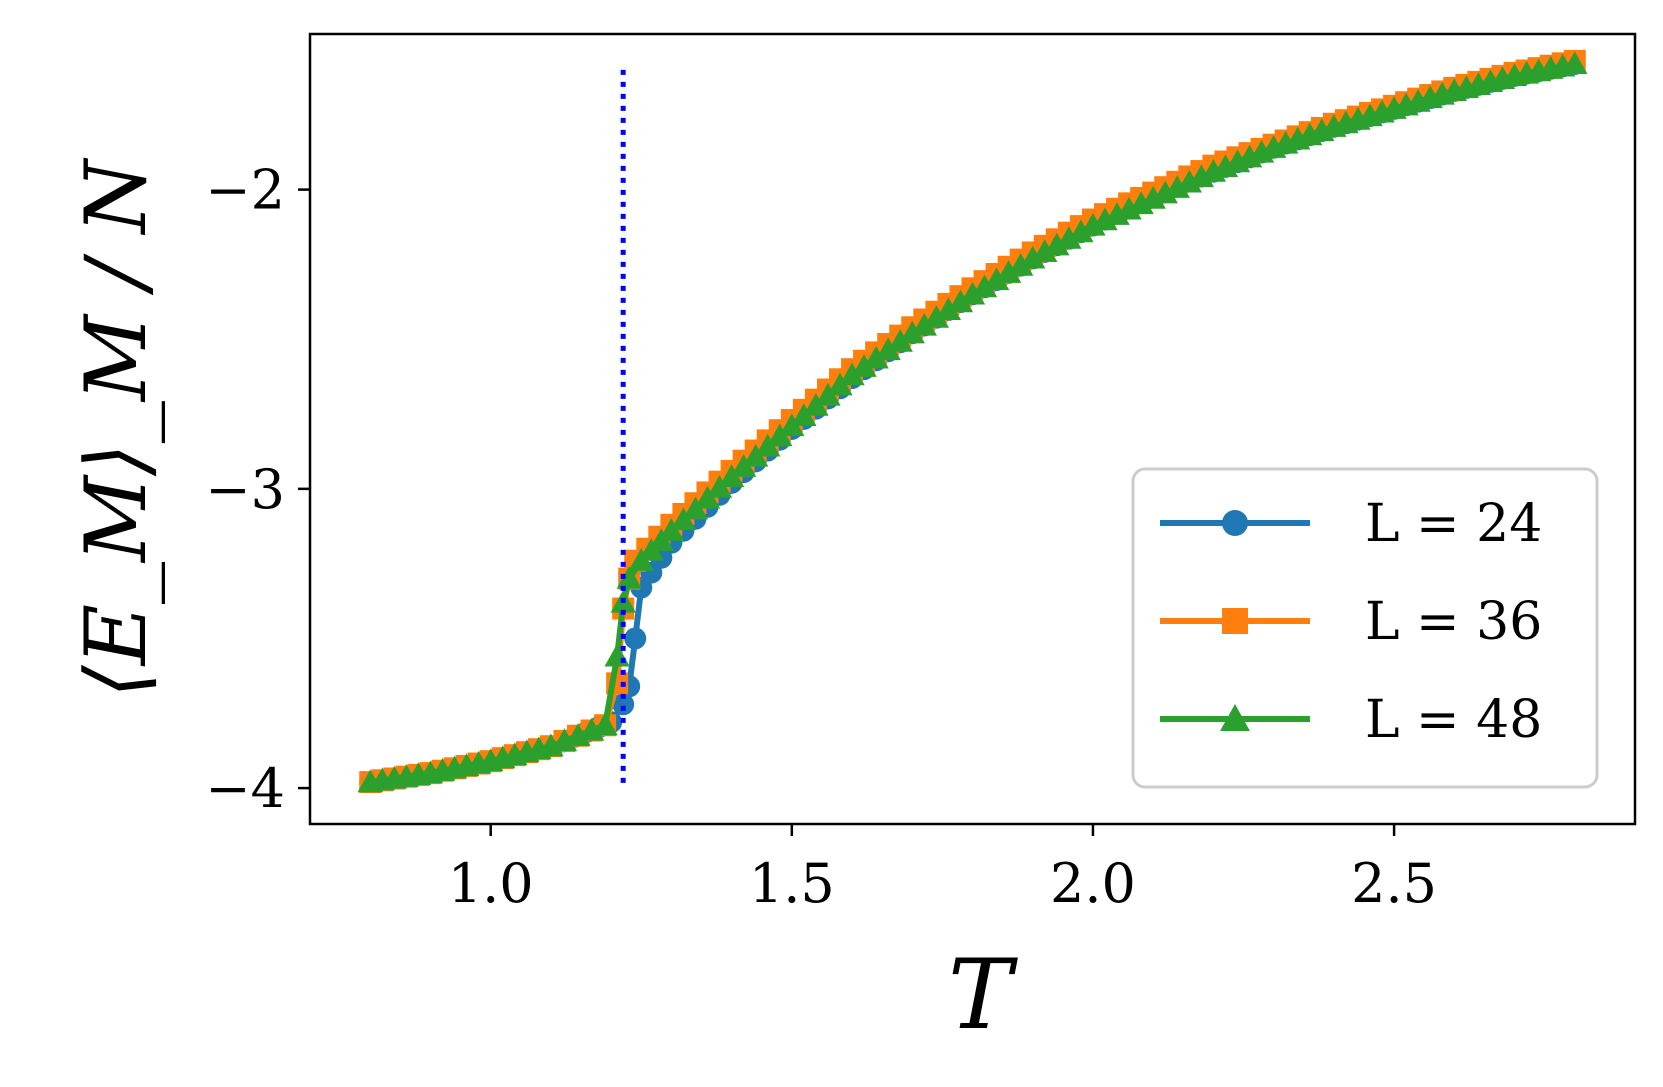 The height and width of the screenshot is (1087, 1663). I want to click on y-tick-label: −2, so click(245, 190).